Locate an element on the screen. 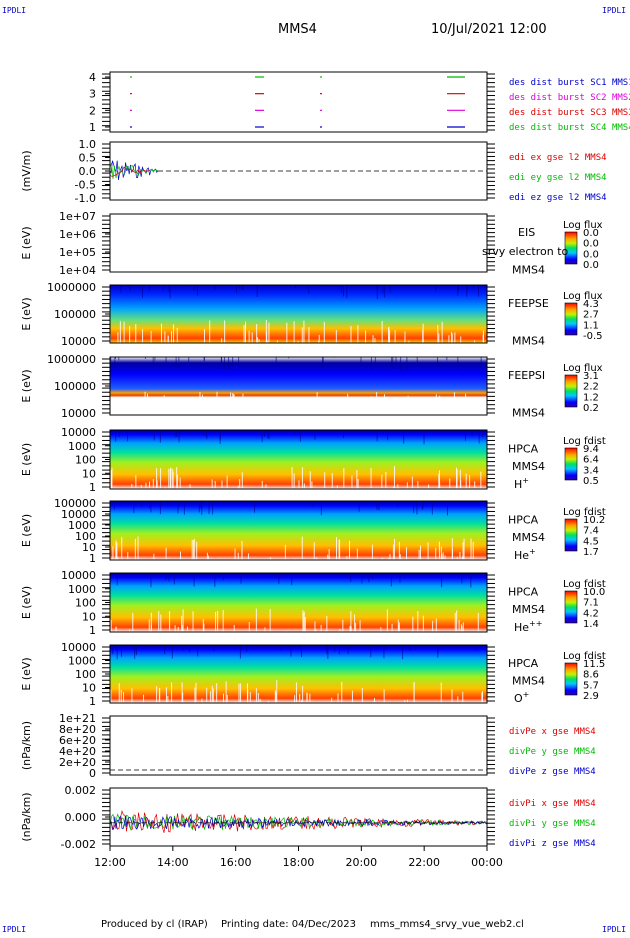 The height and width of the screenshot is (938, 630). eis-colorbar is located at coordinates (571, 248).